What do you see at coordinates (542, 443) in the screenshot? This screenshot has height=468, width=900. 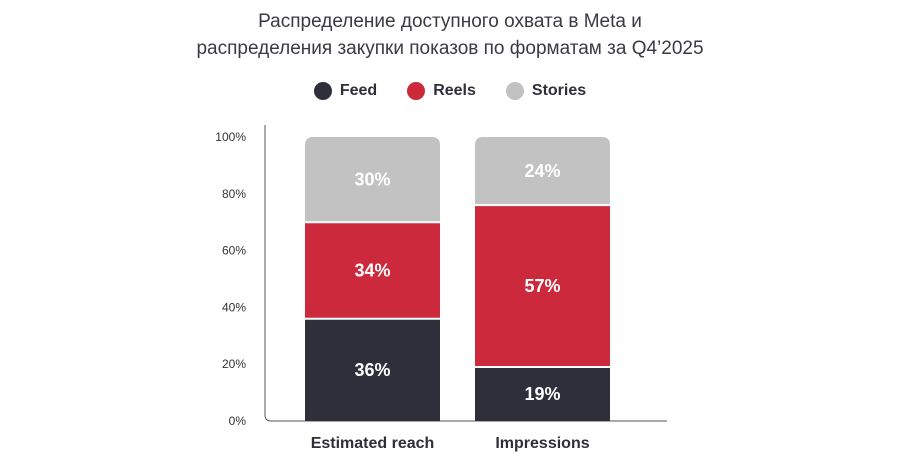 I see `x-tick-label: Impressions` at bounding box center [542, 443].